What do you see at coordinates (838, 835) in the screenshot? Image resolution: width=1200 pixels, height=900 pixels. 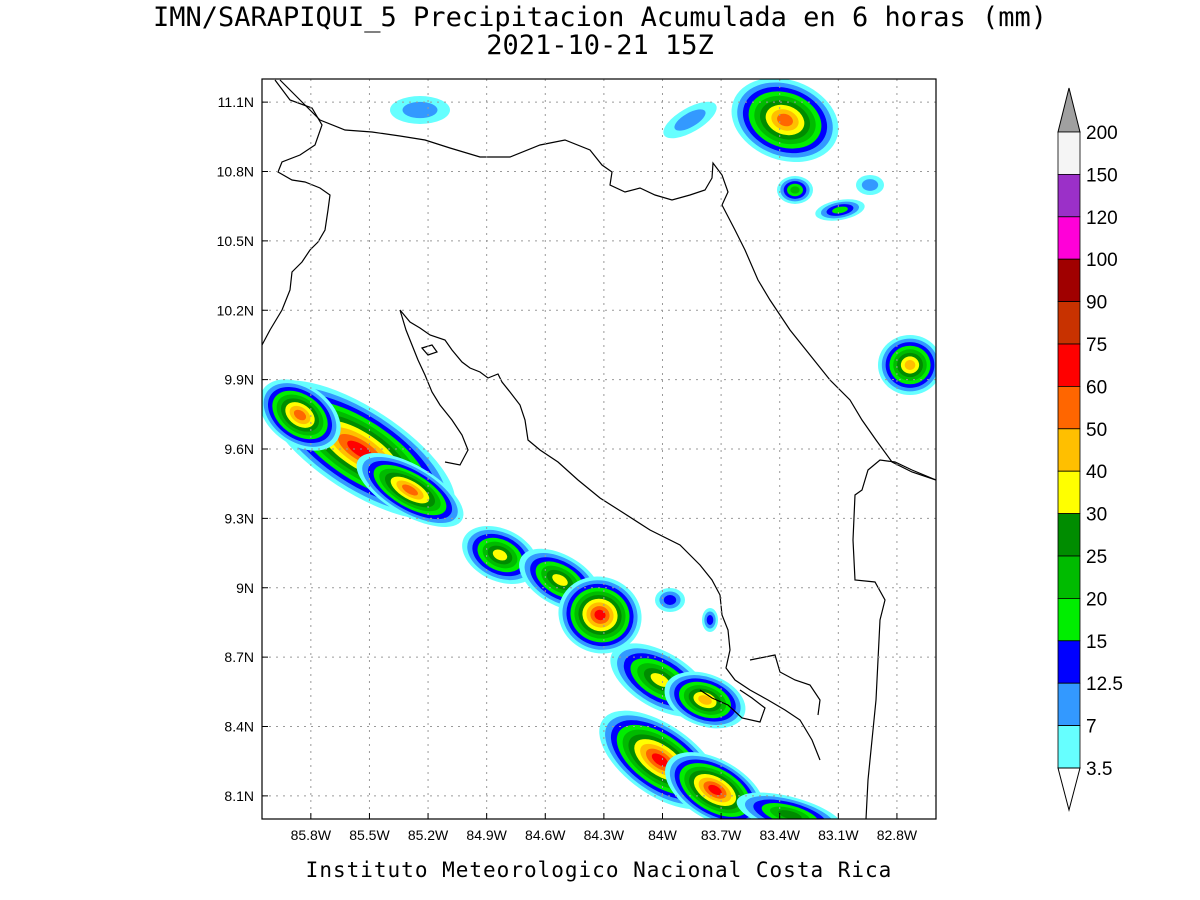 I see `x-tick-label: 83.1W` at bounding box center [838, 835].